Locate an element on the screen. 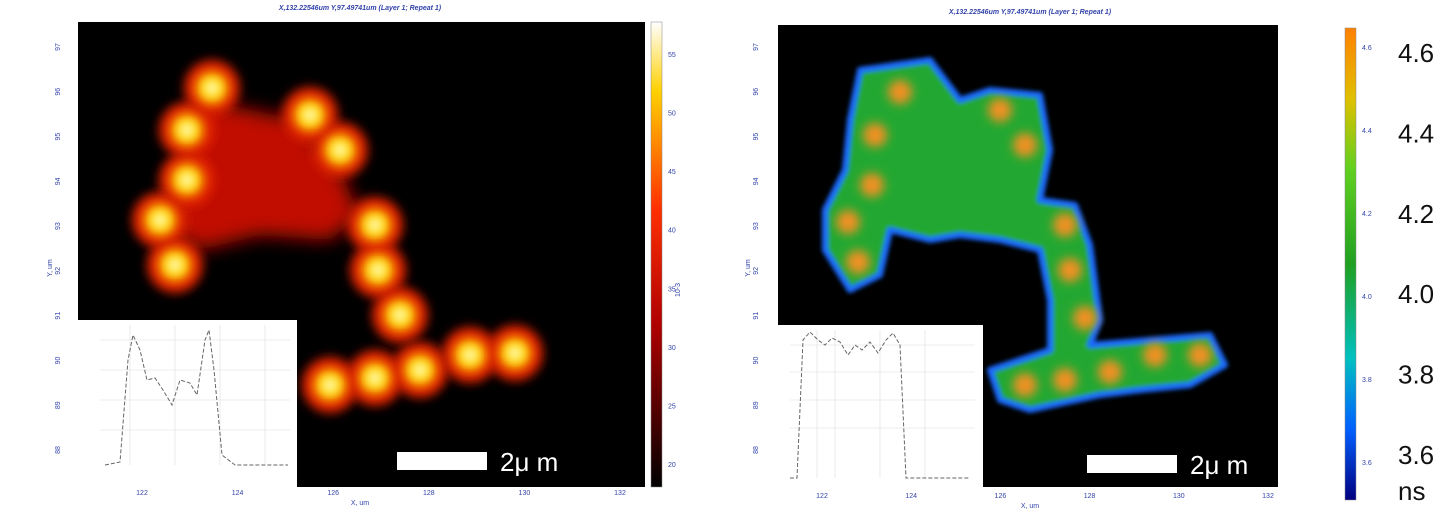 The width and height of the screenshot is (1446, 515). colorbar-tick-label: 55 is located at coordinates (672, 55).